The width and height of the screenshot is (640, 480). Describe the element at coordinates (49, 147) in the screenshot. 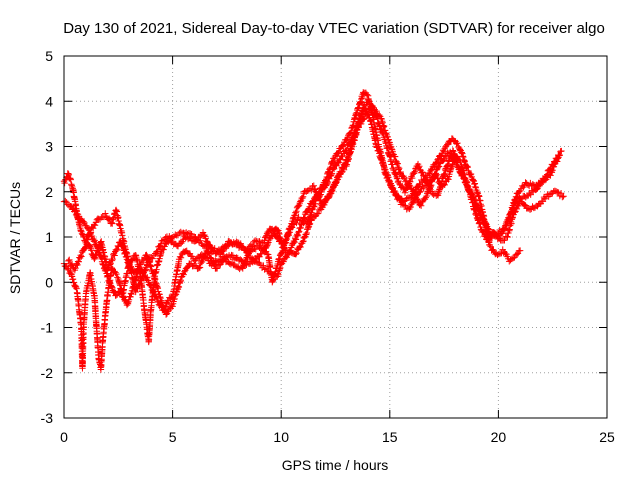

I see `y-tick-label: 3` at that location.